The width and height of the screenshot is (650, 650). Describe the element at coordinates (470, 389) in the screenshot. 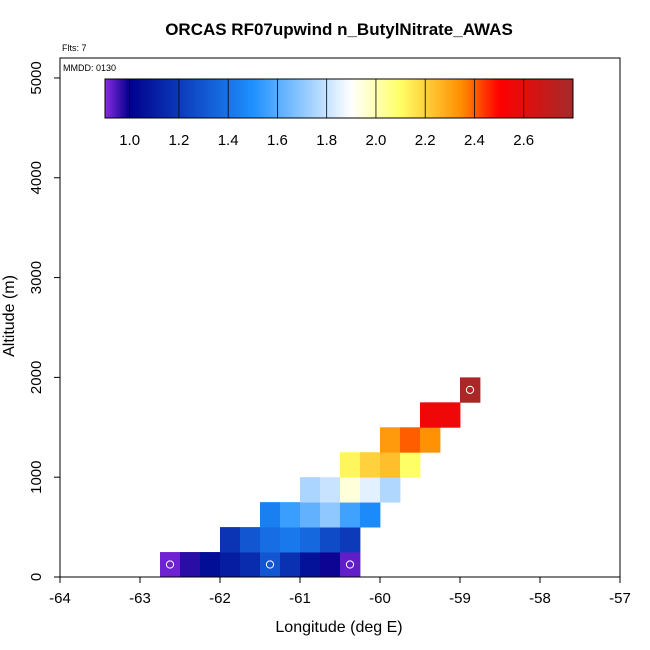

I see `sample-marker` at that location.